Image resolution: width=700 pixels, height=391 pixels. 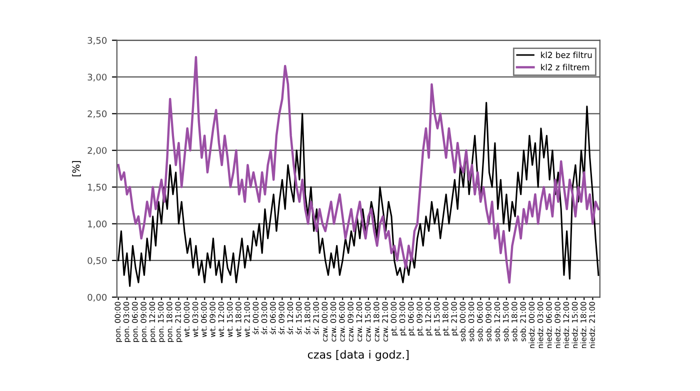 I want to click on y-tick-label: 2,00, so click(x=97, y=151).